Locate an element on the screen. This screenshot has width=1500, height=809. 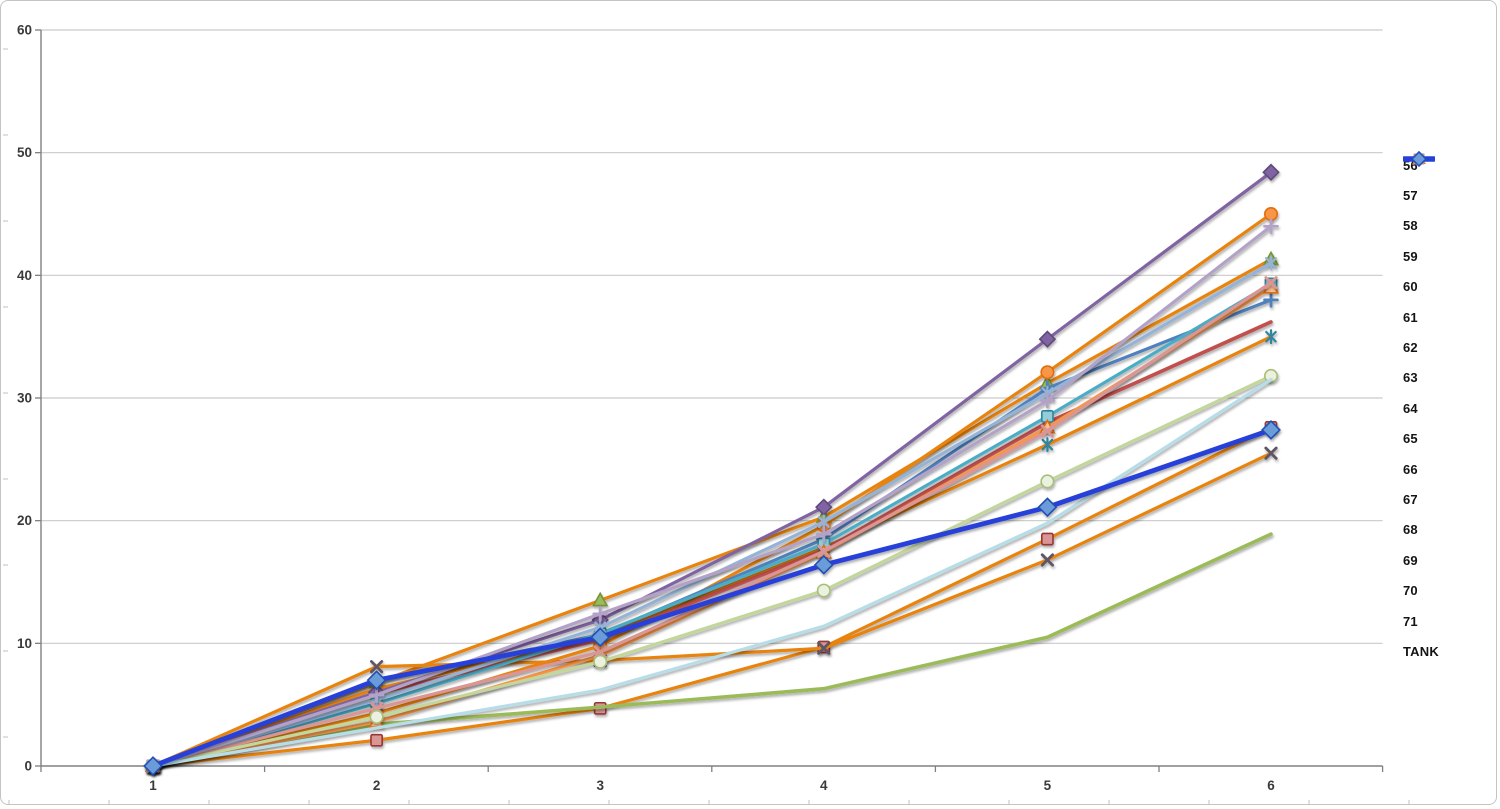
y-tick-label: 0 is located at coordinates (28, 766).